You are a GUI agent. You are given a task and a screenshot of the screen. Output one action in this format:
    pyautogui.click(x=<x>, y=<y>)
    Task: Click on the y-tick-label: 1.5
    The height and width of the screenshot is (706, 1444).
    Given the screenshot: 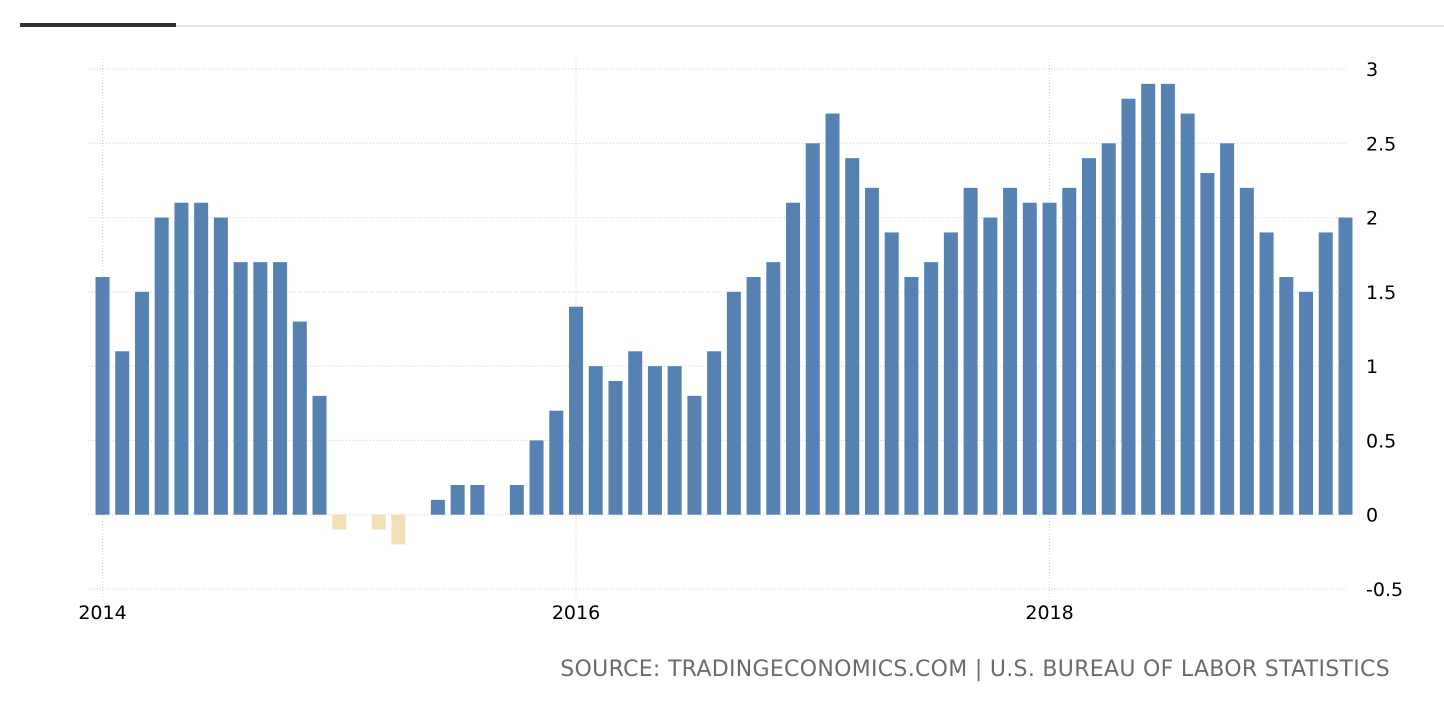 What is the action you would take?
    pyautogui.click(x=1381, y=293)
    